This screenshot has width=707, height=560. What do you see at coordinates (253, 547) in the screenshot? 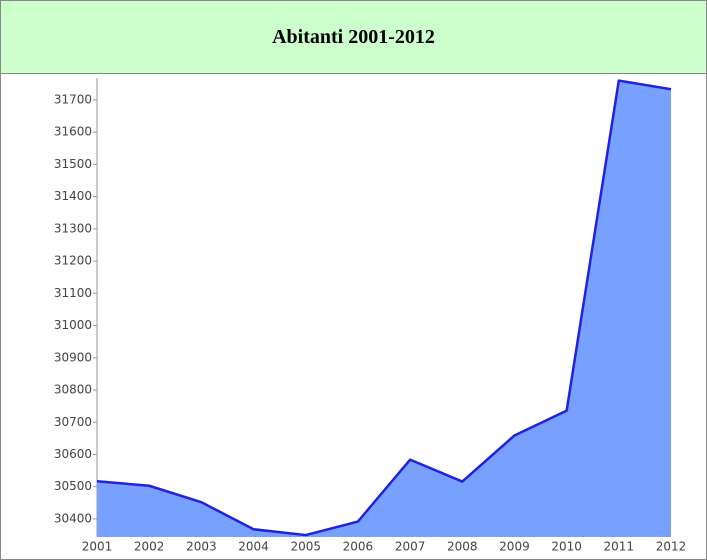
I see `x-tick-label: 2004` at bounding box center [253, 547].